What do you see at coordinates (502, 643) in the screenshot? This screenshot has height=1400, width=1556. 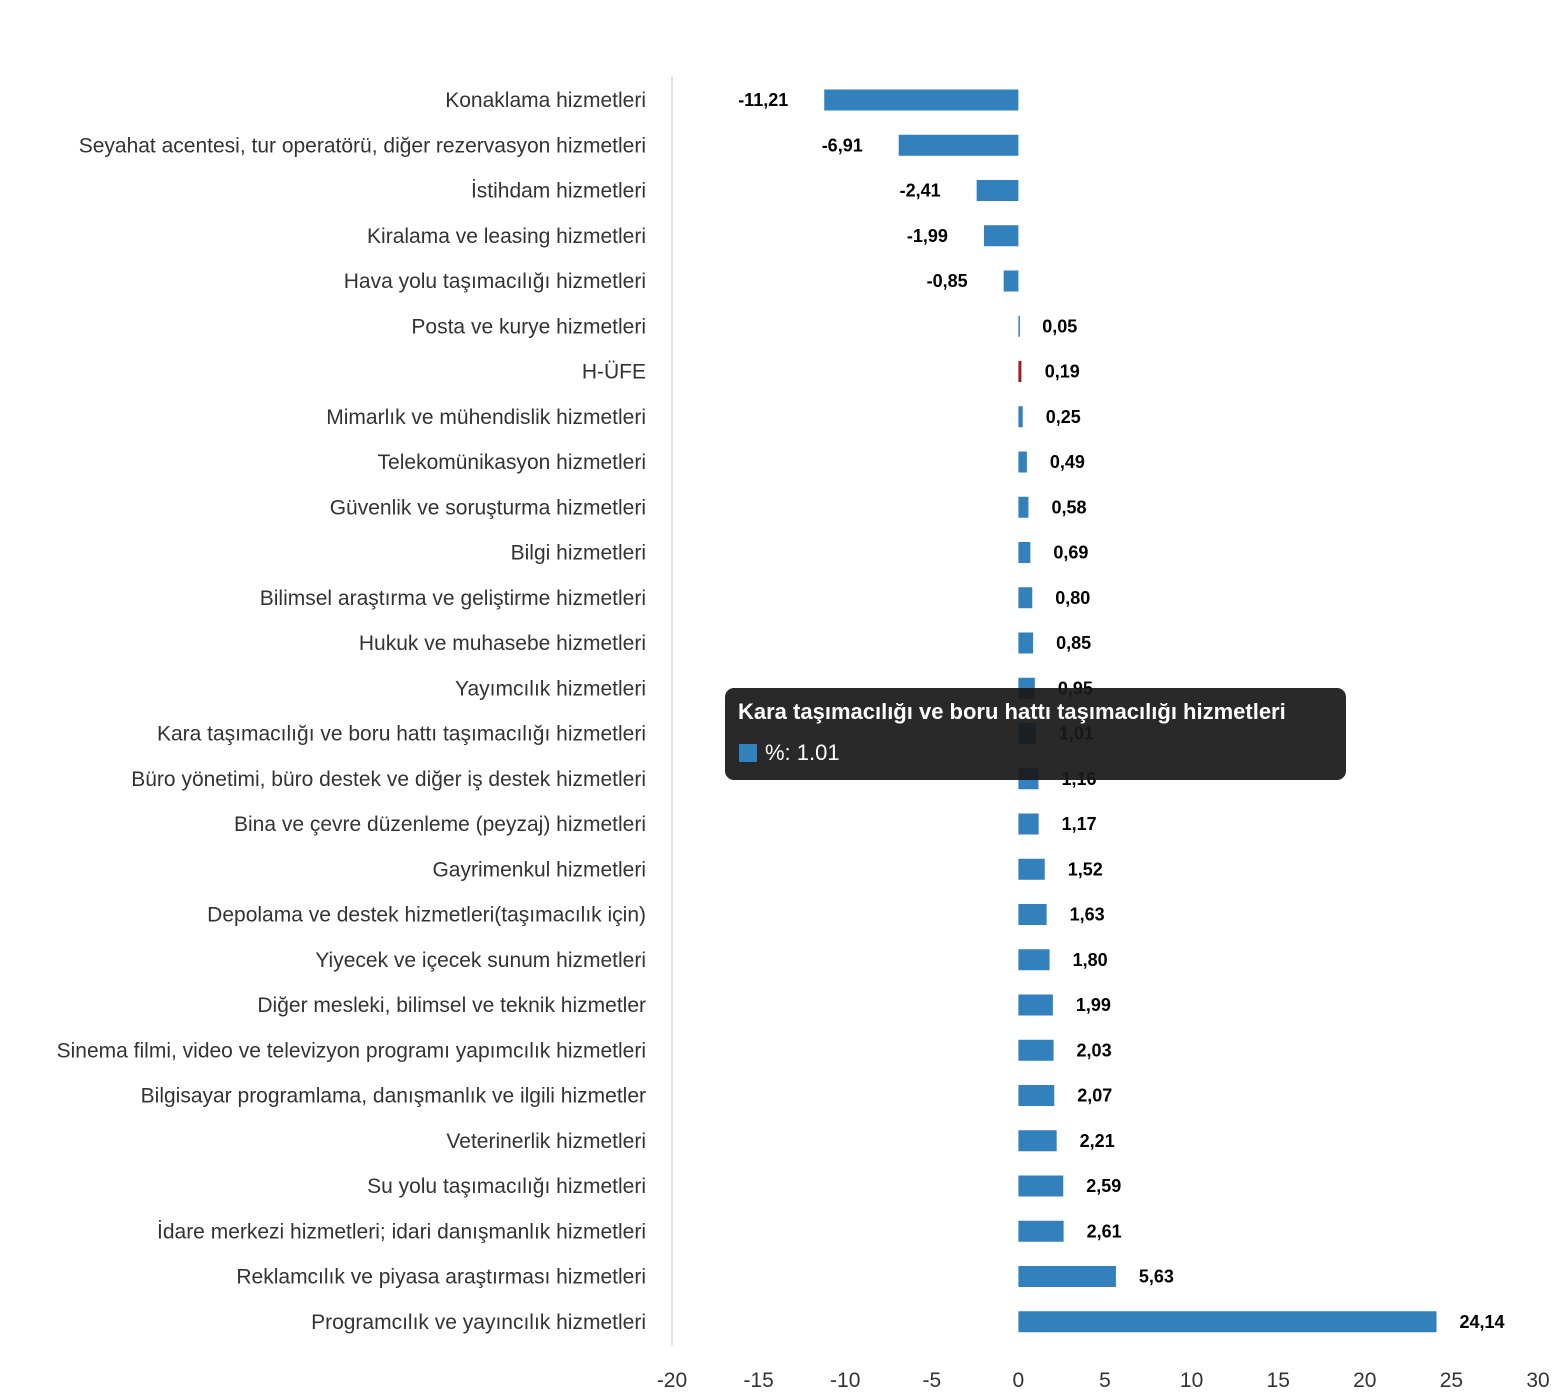 I see `category-label: Hukuk ve muhasebe hizmetleri` at bounding box center [502, 643].